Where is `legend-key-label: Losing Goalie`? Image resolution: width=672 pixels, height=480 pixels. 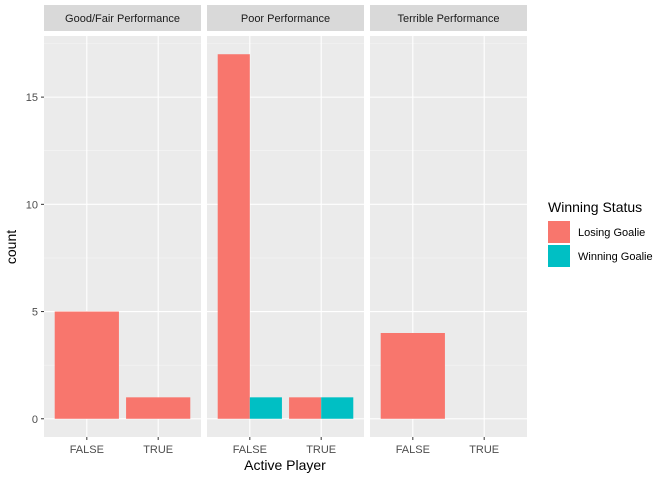 legend-key-label: Losing Goalie is located at coordinates (611, 233).